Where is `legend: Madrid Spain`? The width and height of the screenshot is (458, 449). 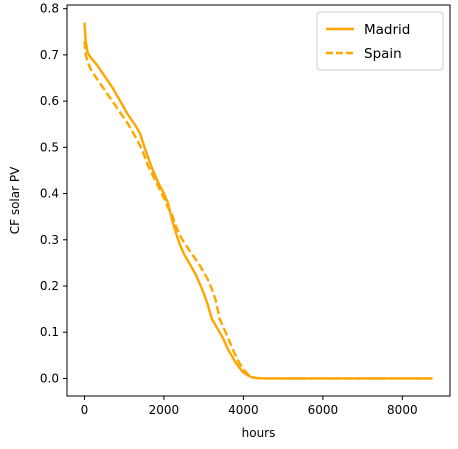 legend: Madrid Spain is located at coordinates (380, 41).